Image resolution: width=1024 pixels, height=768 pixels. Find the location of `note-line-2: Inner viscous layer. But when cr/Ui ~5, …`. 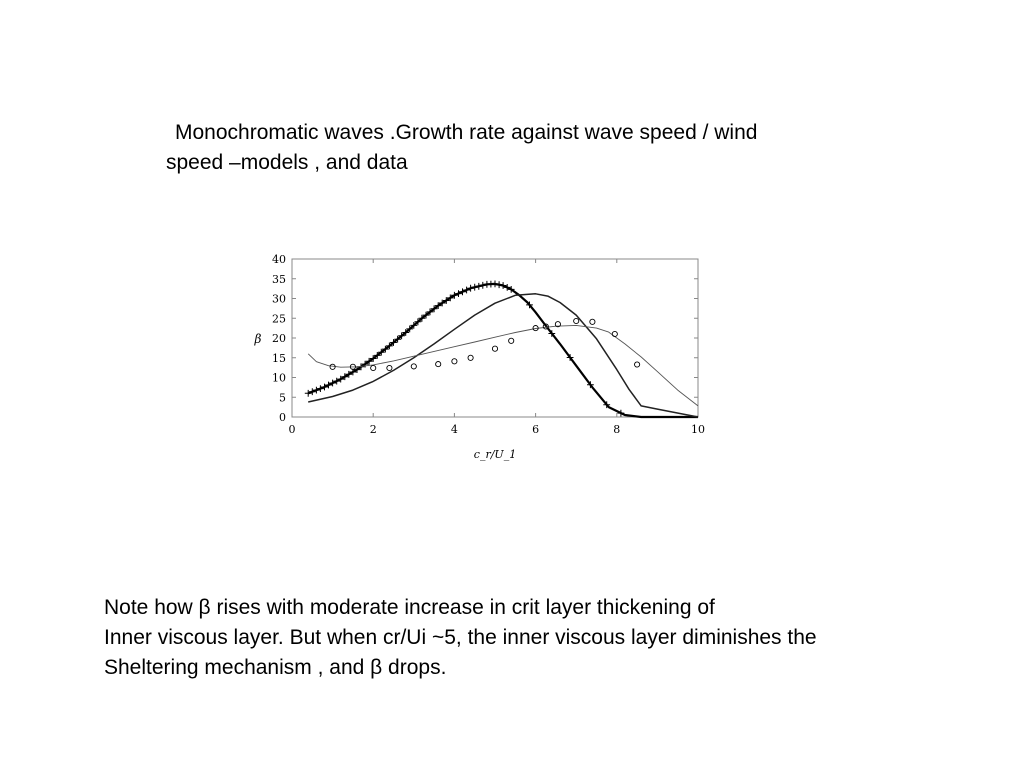

note-line-2: Inner viscous layer. But when cr/Ui ~5, … is located at coordinates (460, 637).